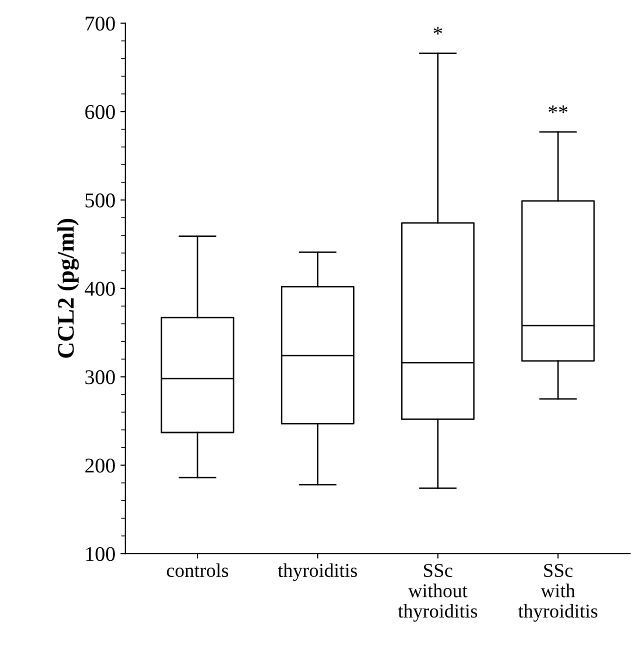  I want to click on x-tick-label: thyroiditis, so click(317, 572).